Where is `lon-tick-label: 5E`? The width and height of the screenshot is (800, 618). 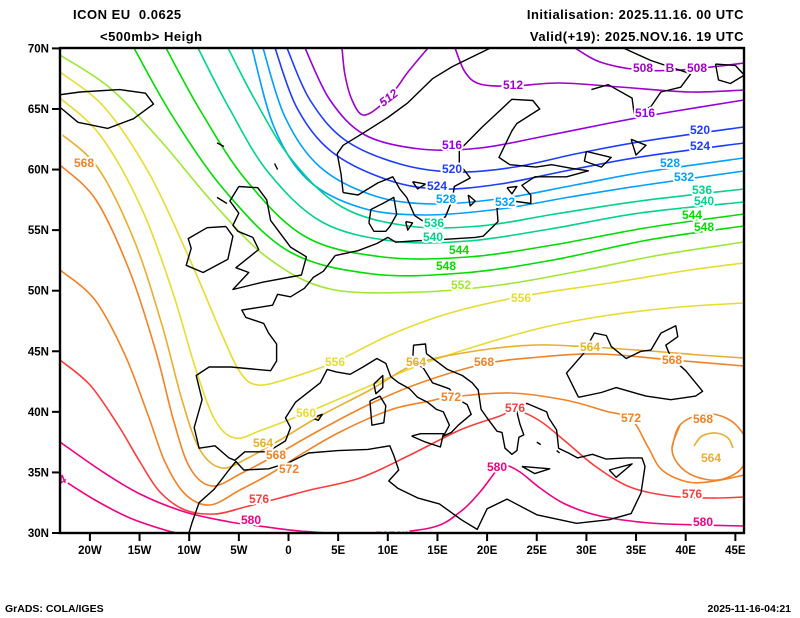
lon-tick-label: 5E is located at coordinates (338, 551).